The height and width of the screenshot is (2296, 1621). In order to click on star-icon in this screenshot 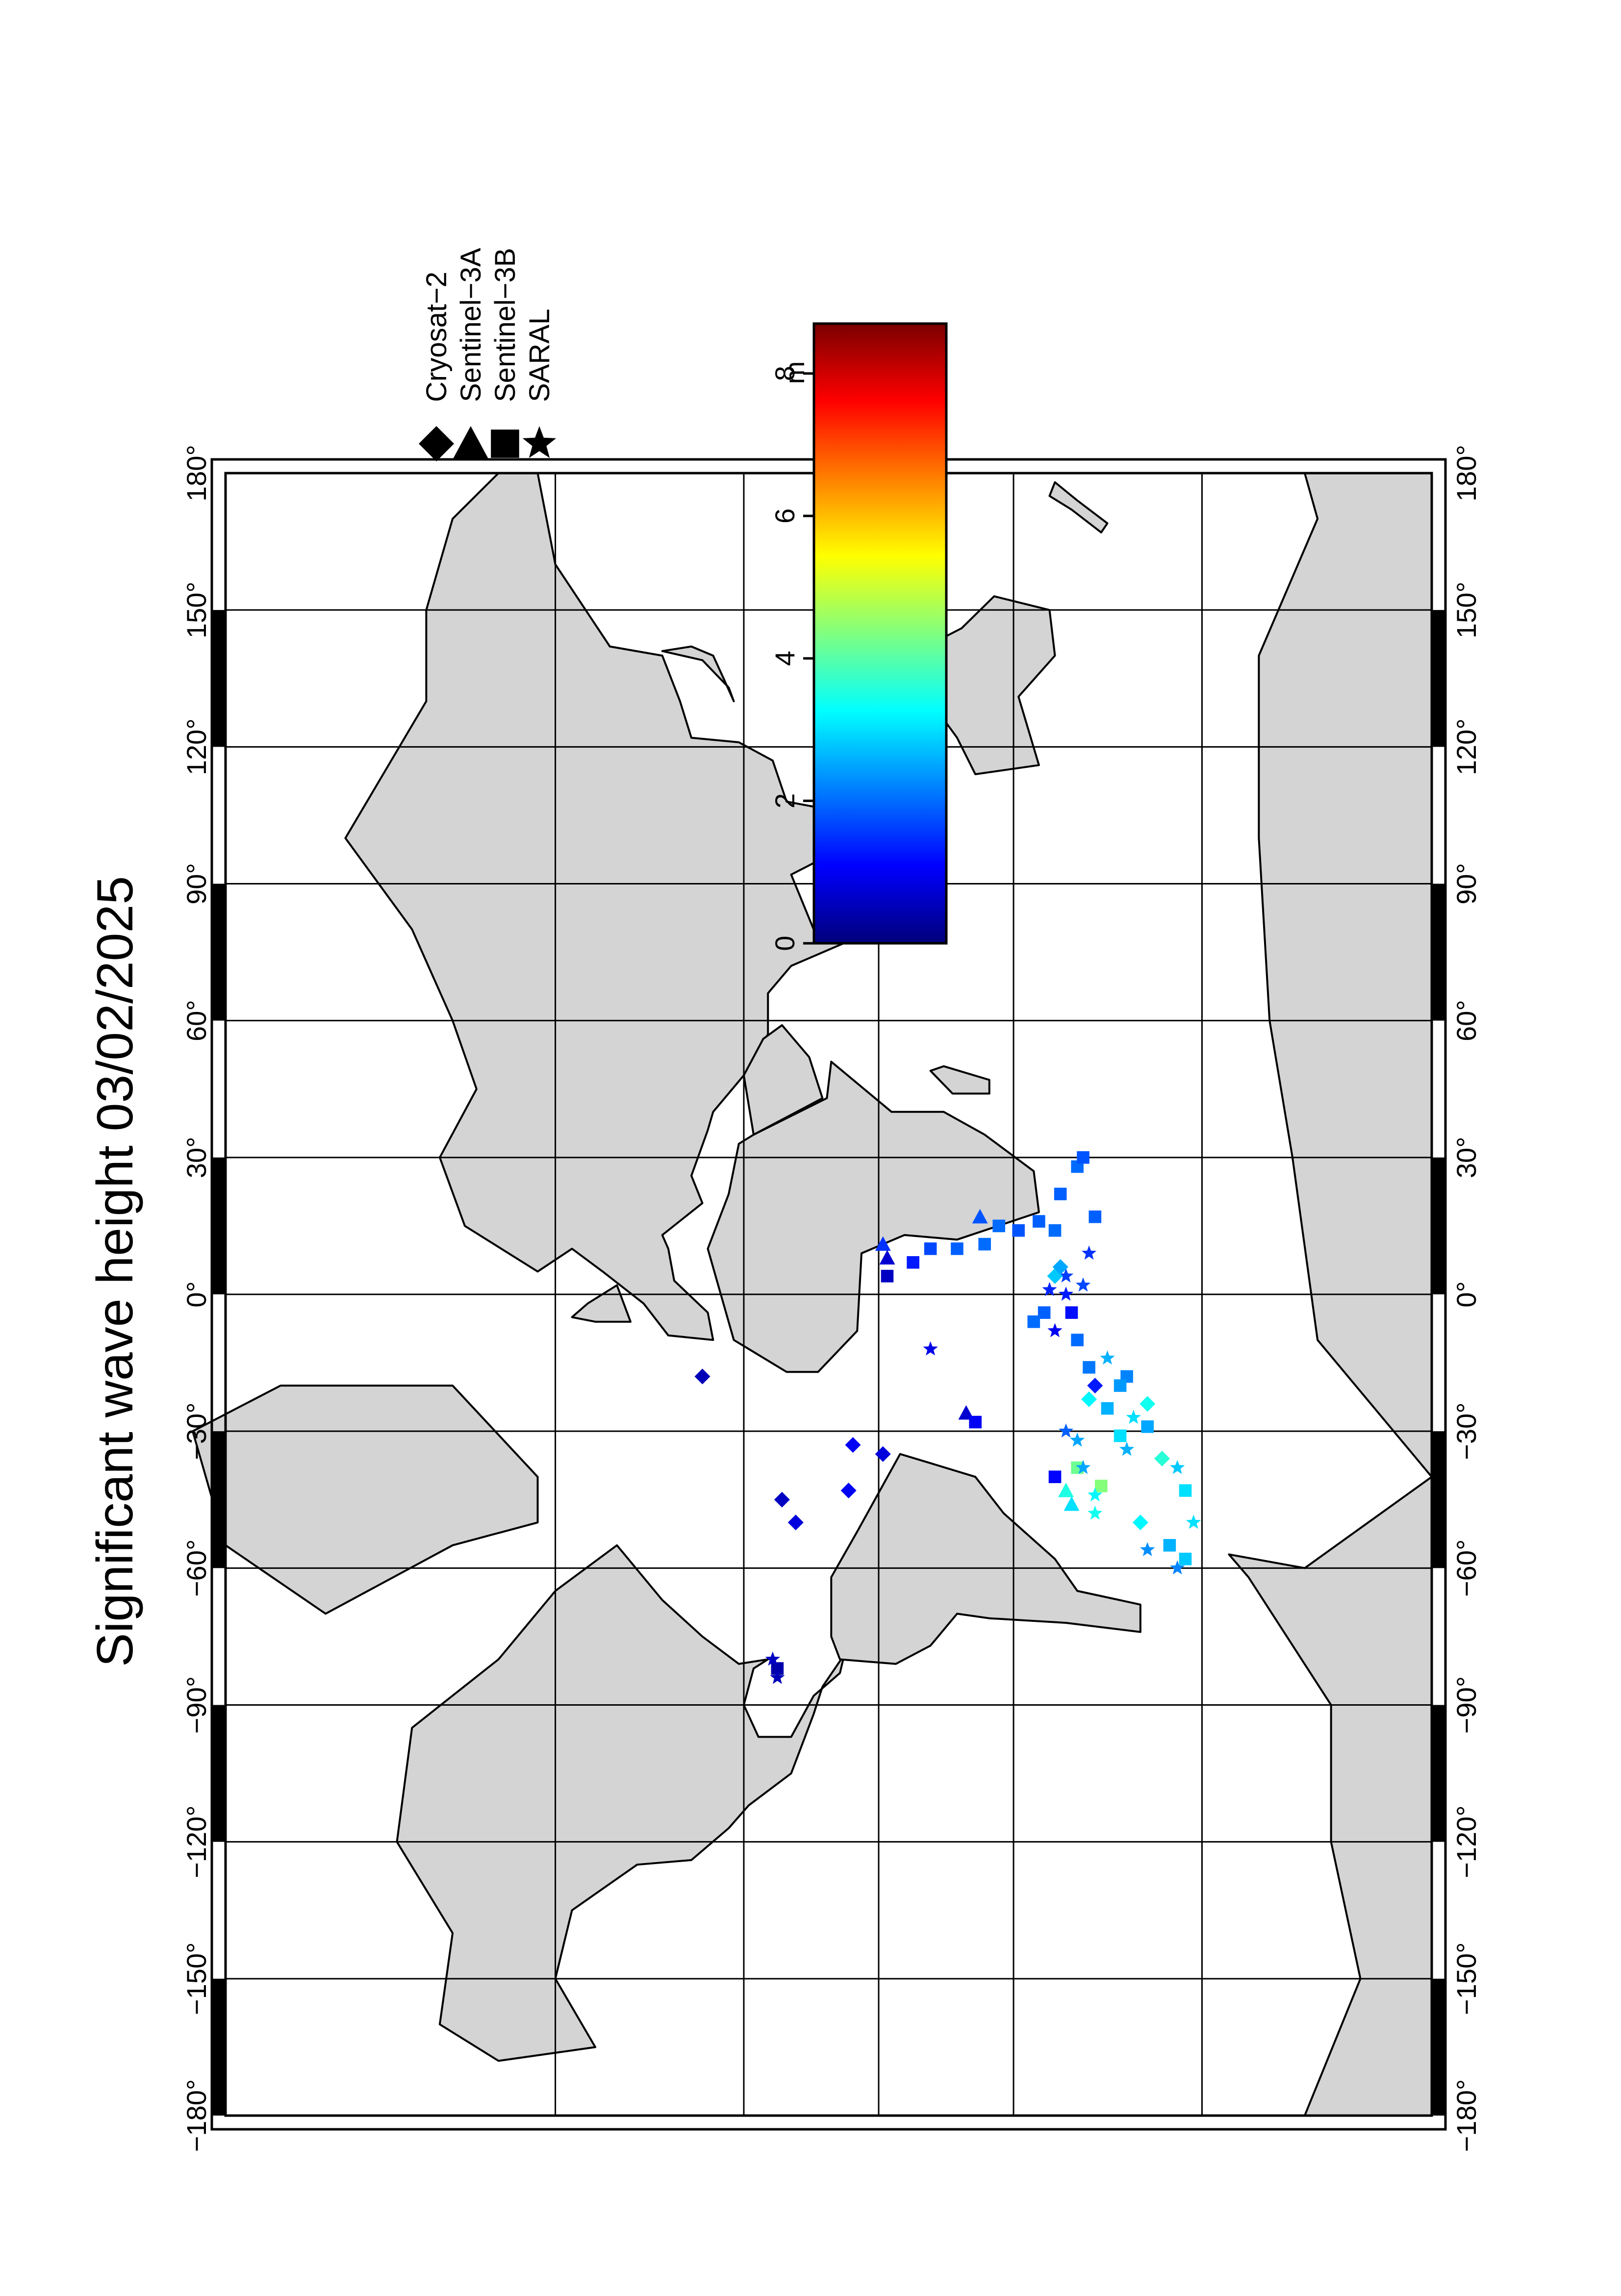, I will do `click(539, 442)`.